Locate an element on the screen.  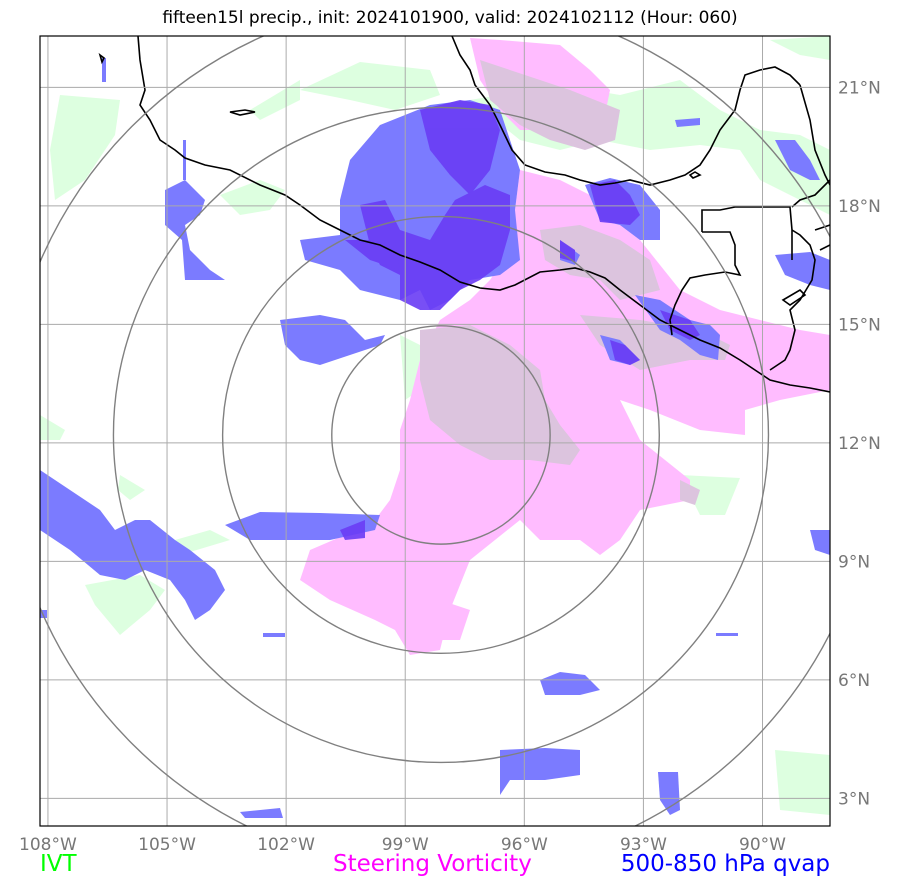
latitude-tick-label: 21°N is located at coordinates (859, 88).